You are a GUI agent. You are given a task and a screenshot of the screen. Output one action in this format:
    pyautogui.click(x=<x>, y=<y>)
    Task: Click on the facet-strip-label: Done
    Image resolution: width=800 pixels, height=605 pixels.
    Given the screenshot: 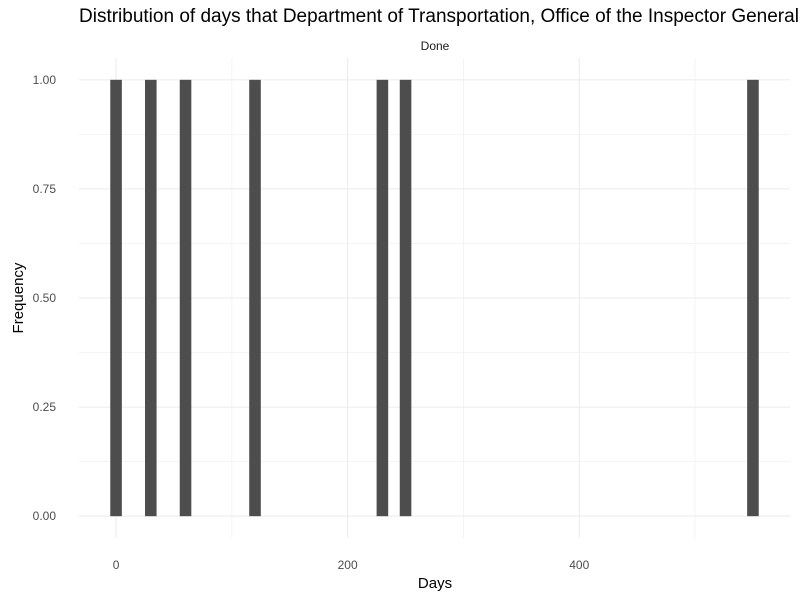 What is the action you would take?
    pyautogui.click(x=435, y=46)
    